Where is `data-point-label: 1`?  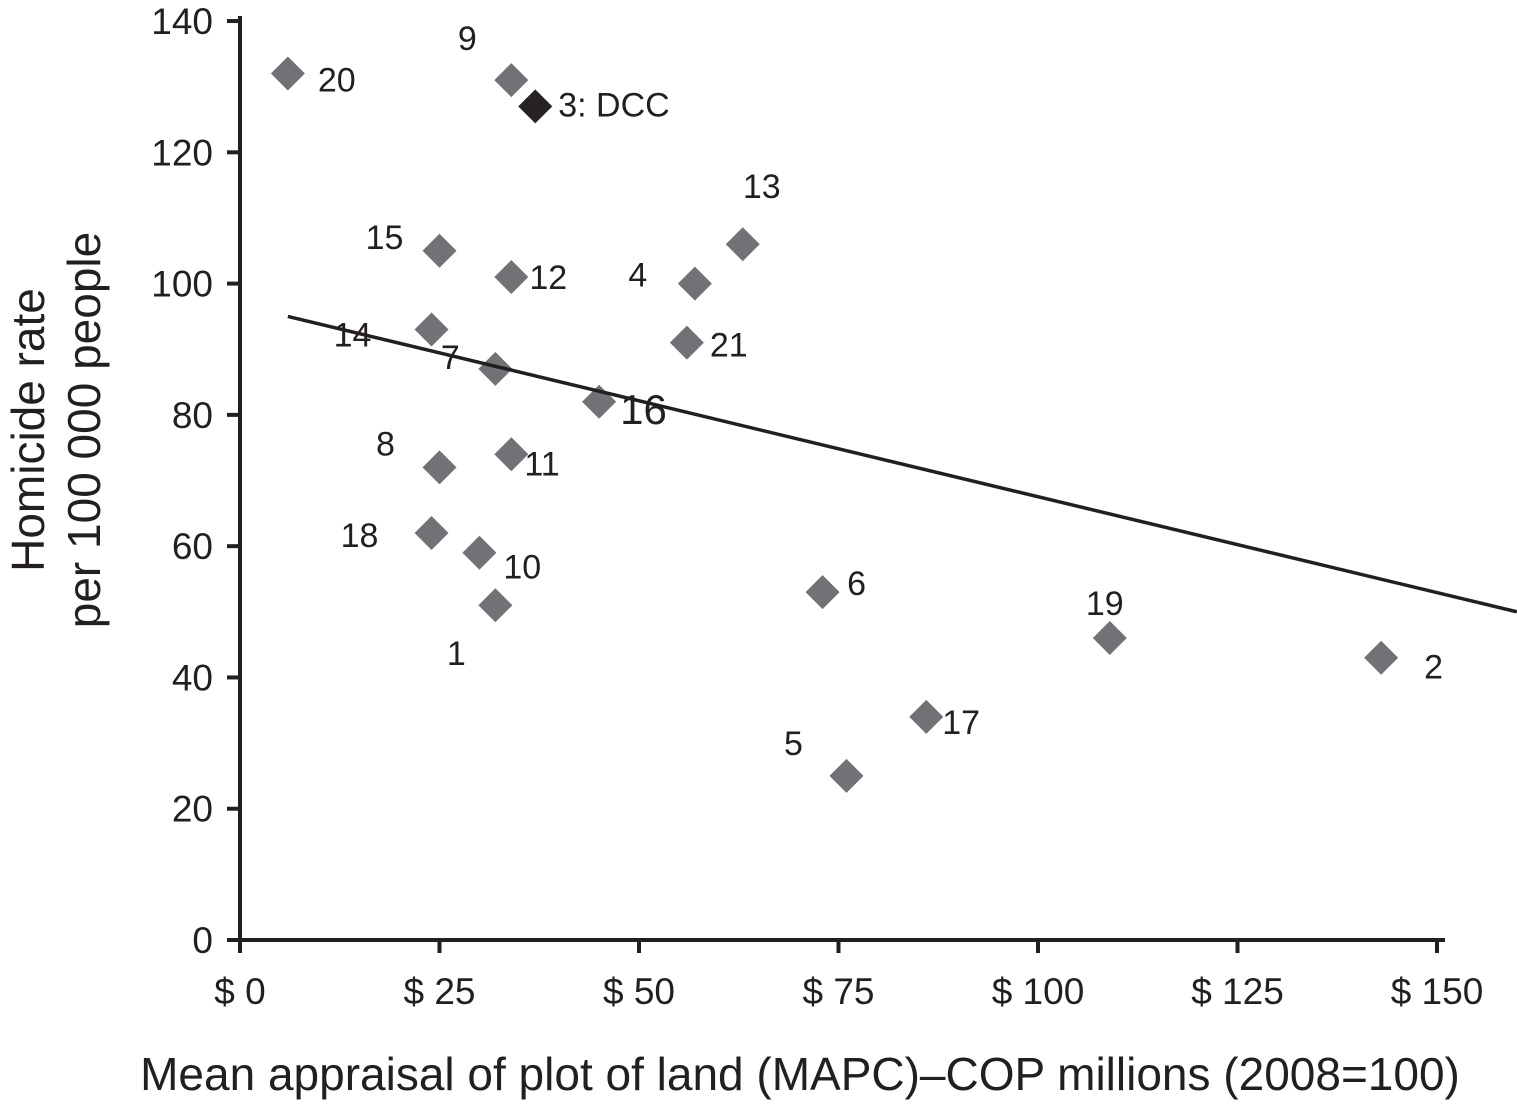
data-point-label: 1 is located at coordinates (456, 654).